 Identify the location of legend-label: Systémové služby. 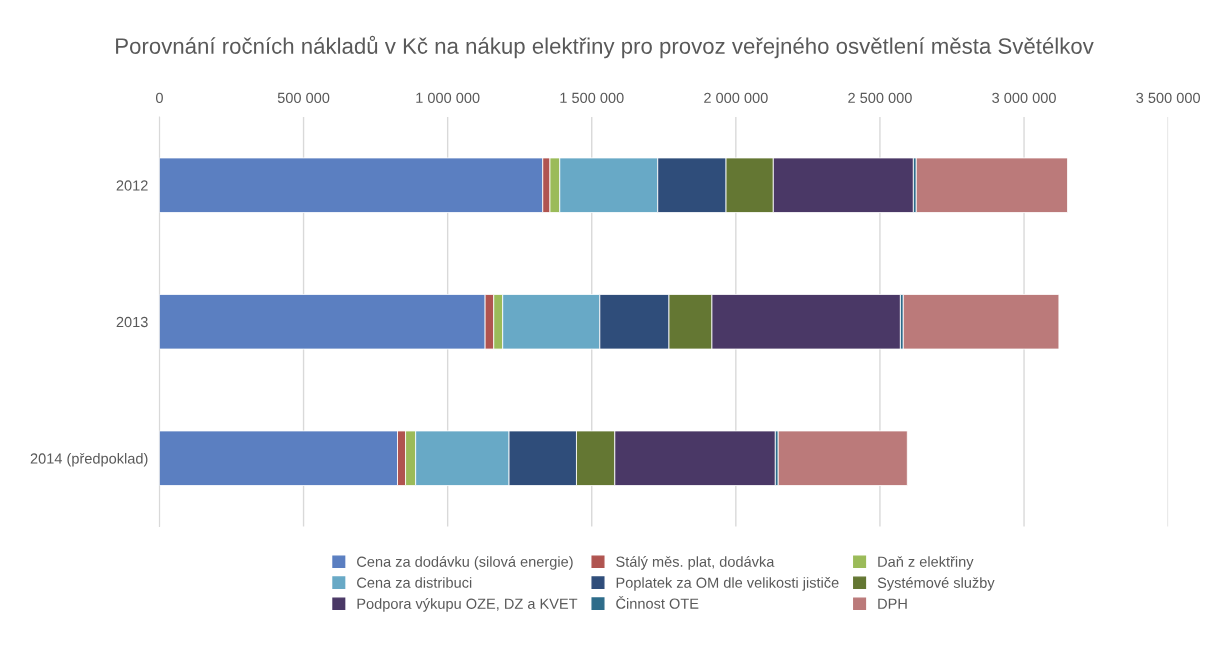
(936, 584).